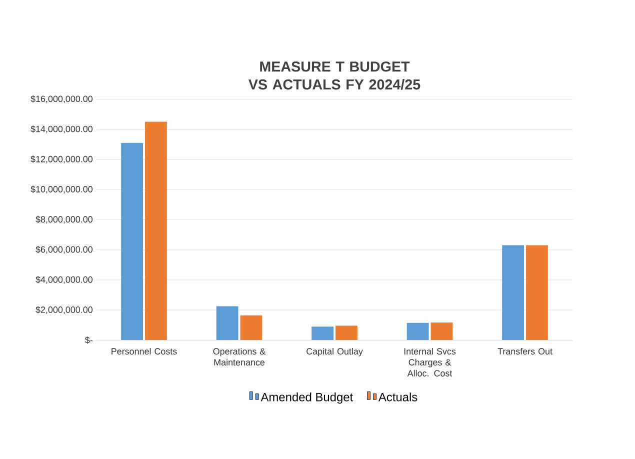 This screenshot has height=459, width=635. Describe the element at coordinates (64, 310) in the screenshot. I see `y-tick-label: $2,000,000.00` at that location.